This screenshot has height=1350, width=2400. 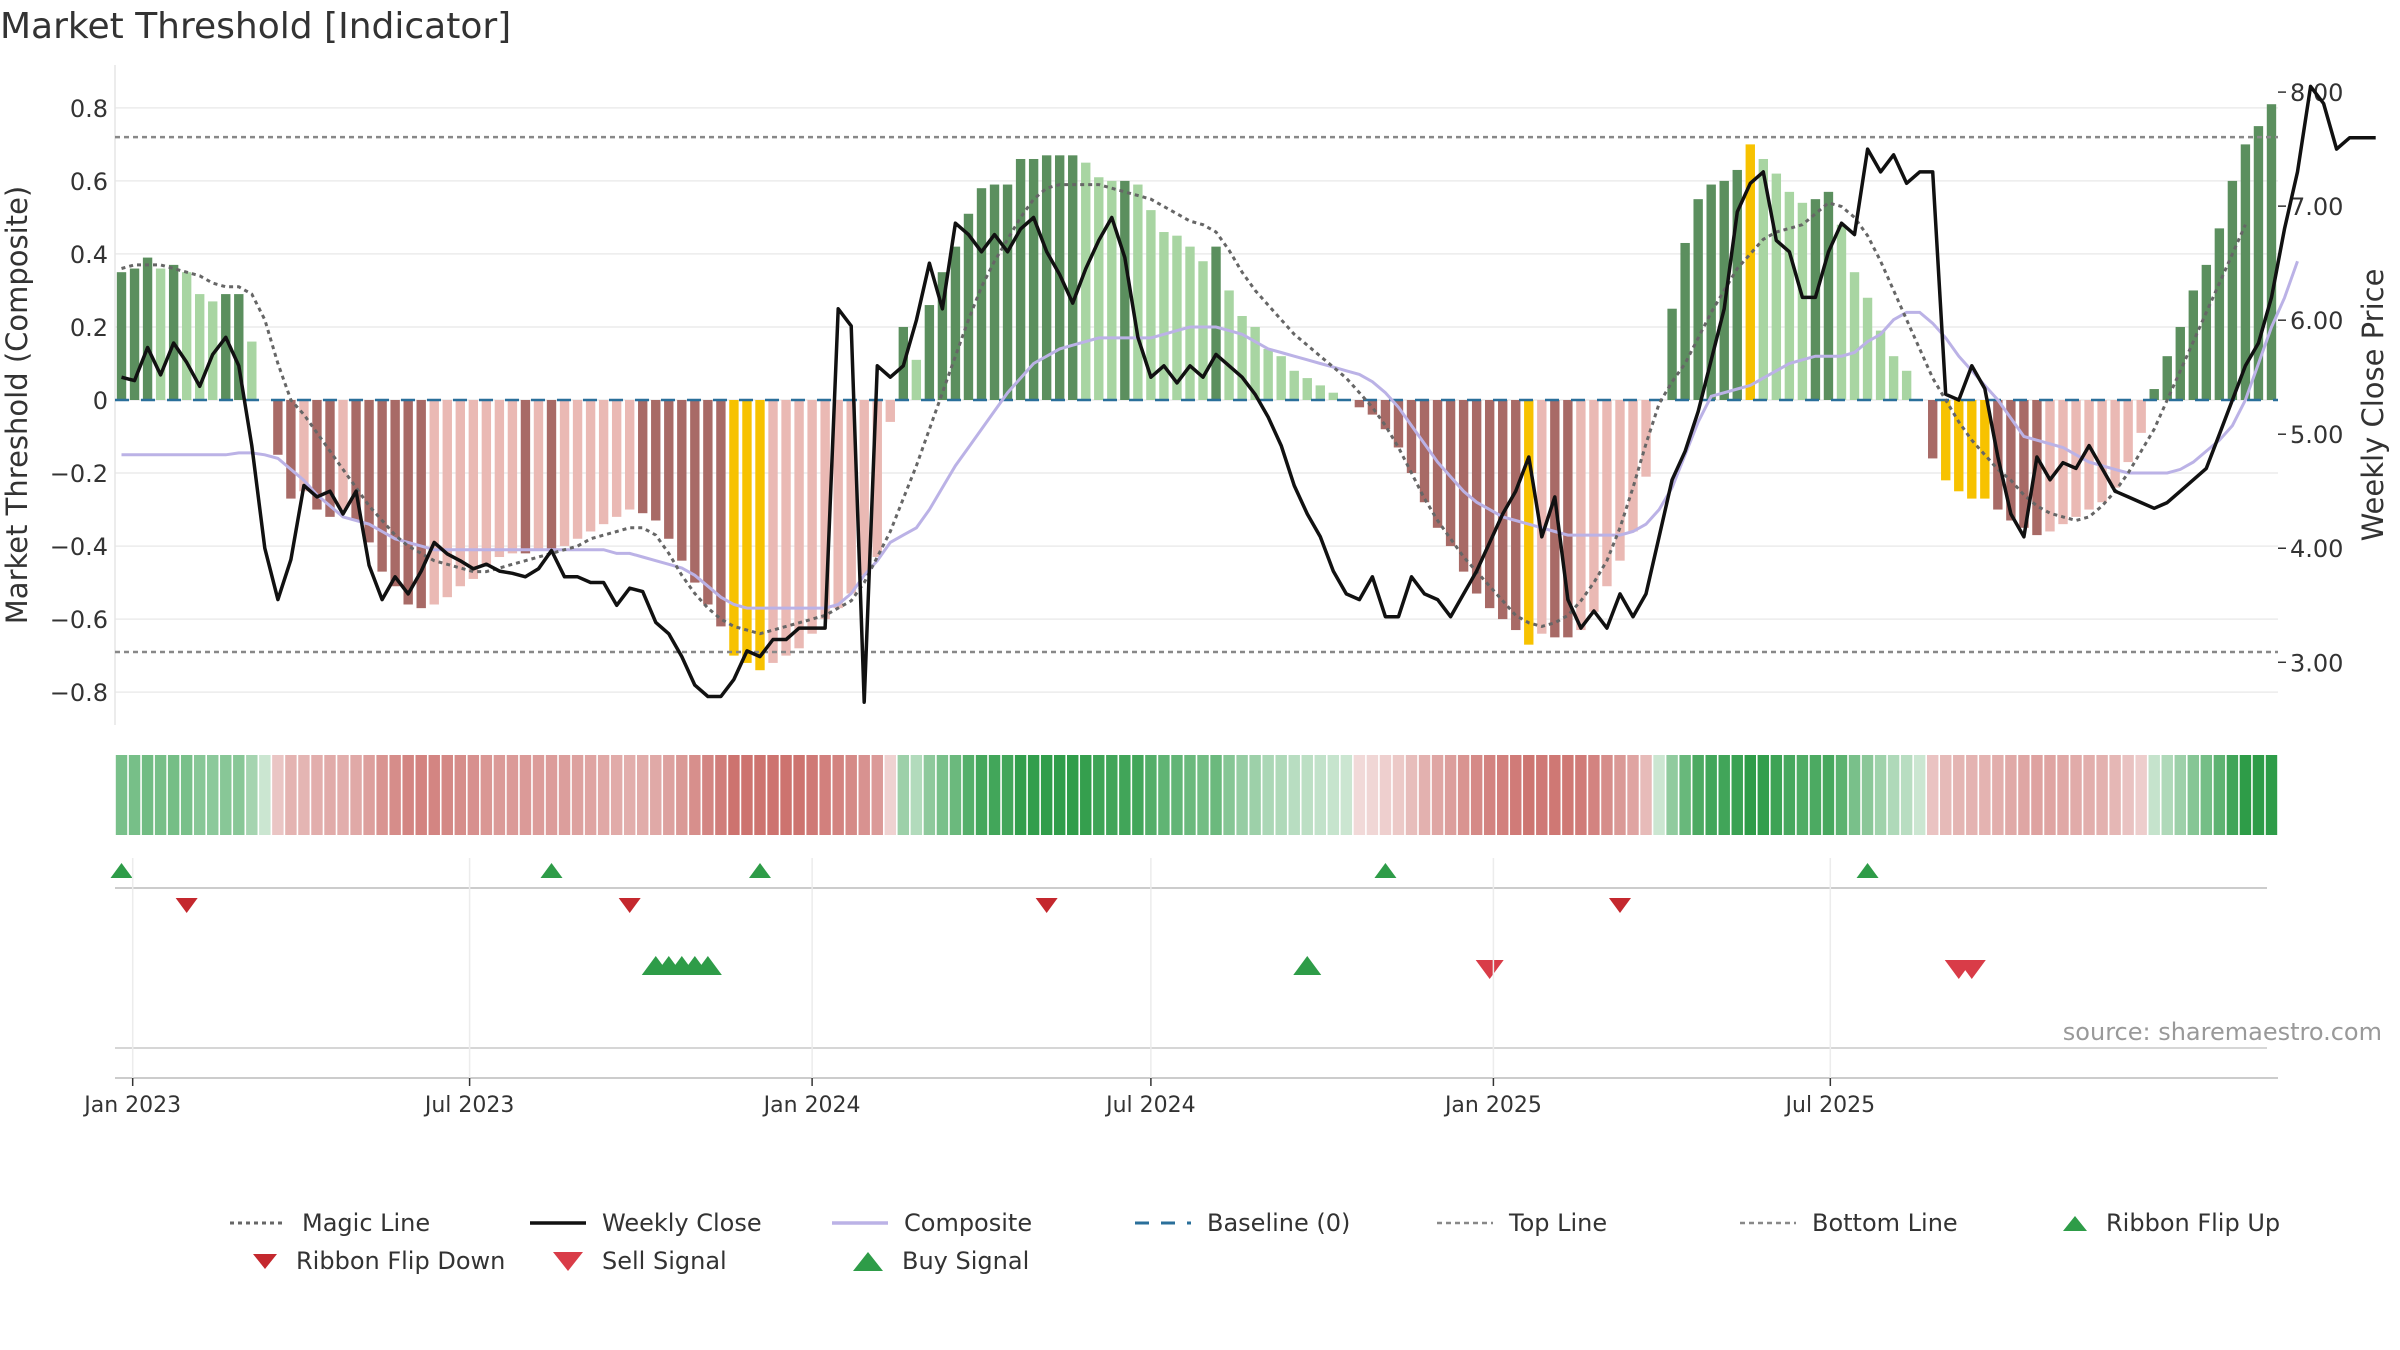 I want to click on y-axis-label-right: Weekly Close Price, so click(x=2373, y=405).